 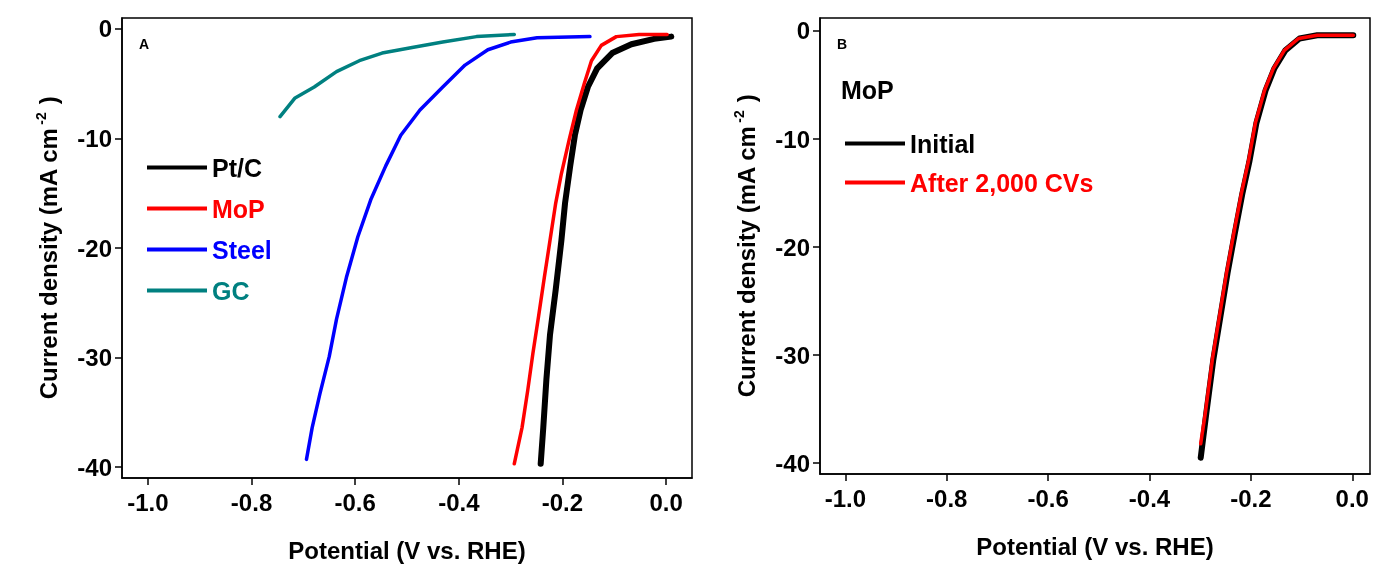 What do you see at coordinates (1002, 182) in the screenshot?
I see `legend-label: After 2,000 CVs` at bounding box center [1002, 182].